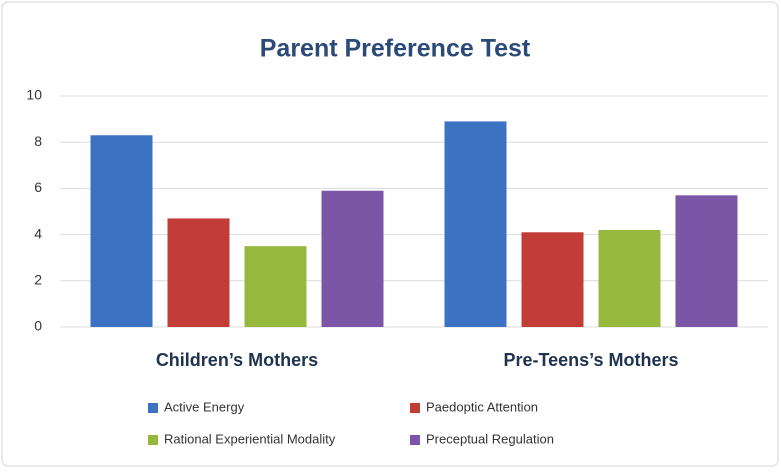  What do you see at coordinates (38, 326) in the screenshot?
I see `y-tick-label: 0` at bounding box center [38, 326].